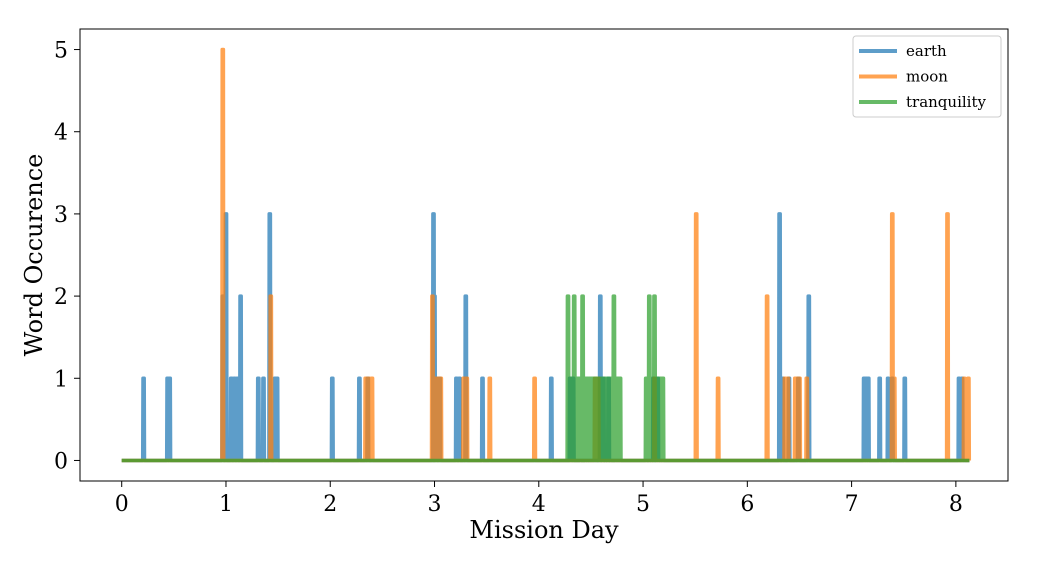  Describe the element at coordinates (747, 504) in the screenshot. I see `x-tick-label: 6` at that location.